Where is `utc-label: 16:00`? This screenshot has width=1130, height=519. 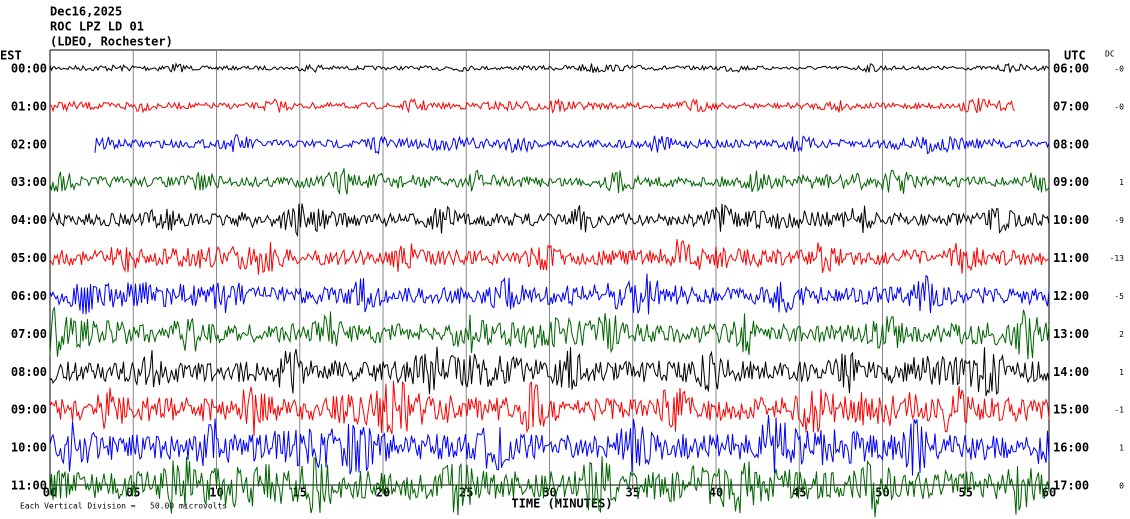
utc-label: 16:00 is located at coordinates (1071, 448).